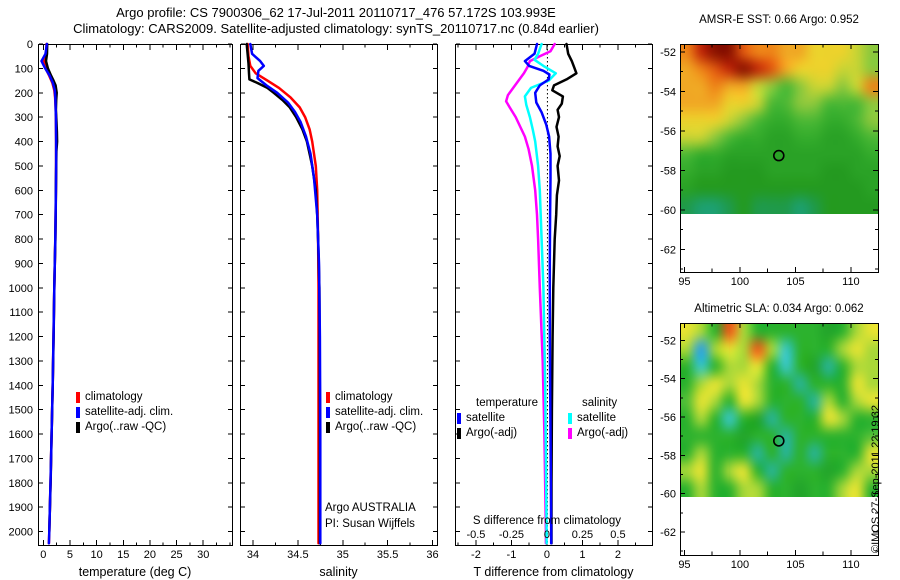  I want to click on difference_profile-series-s-satellite, so click(540, 293).